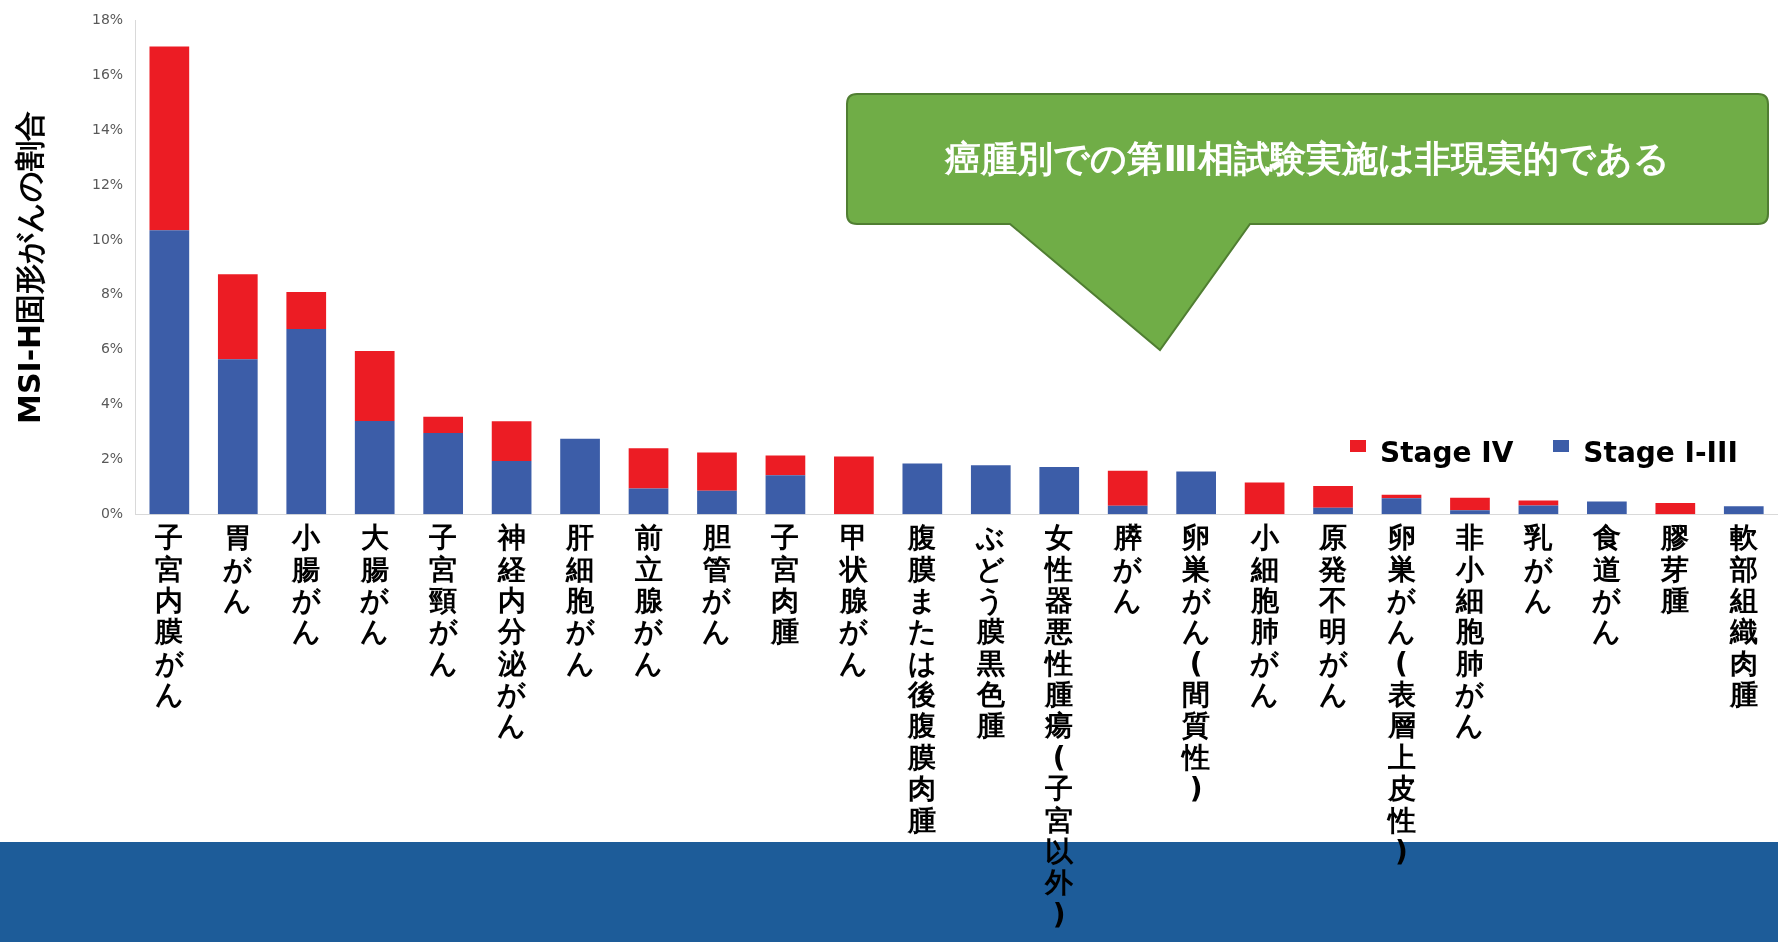 The image size is (1778, 942). What do you see at coordinates (1307, 158) in the screenshot?
I see `annotation: 癌腫別での第Ⅲ相試験実施は非現実的である` at bounding box center [1307, 158].